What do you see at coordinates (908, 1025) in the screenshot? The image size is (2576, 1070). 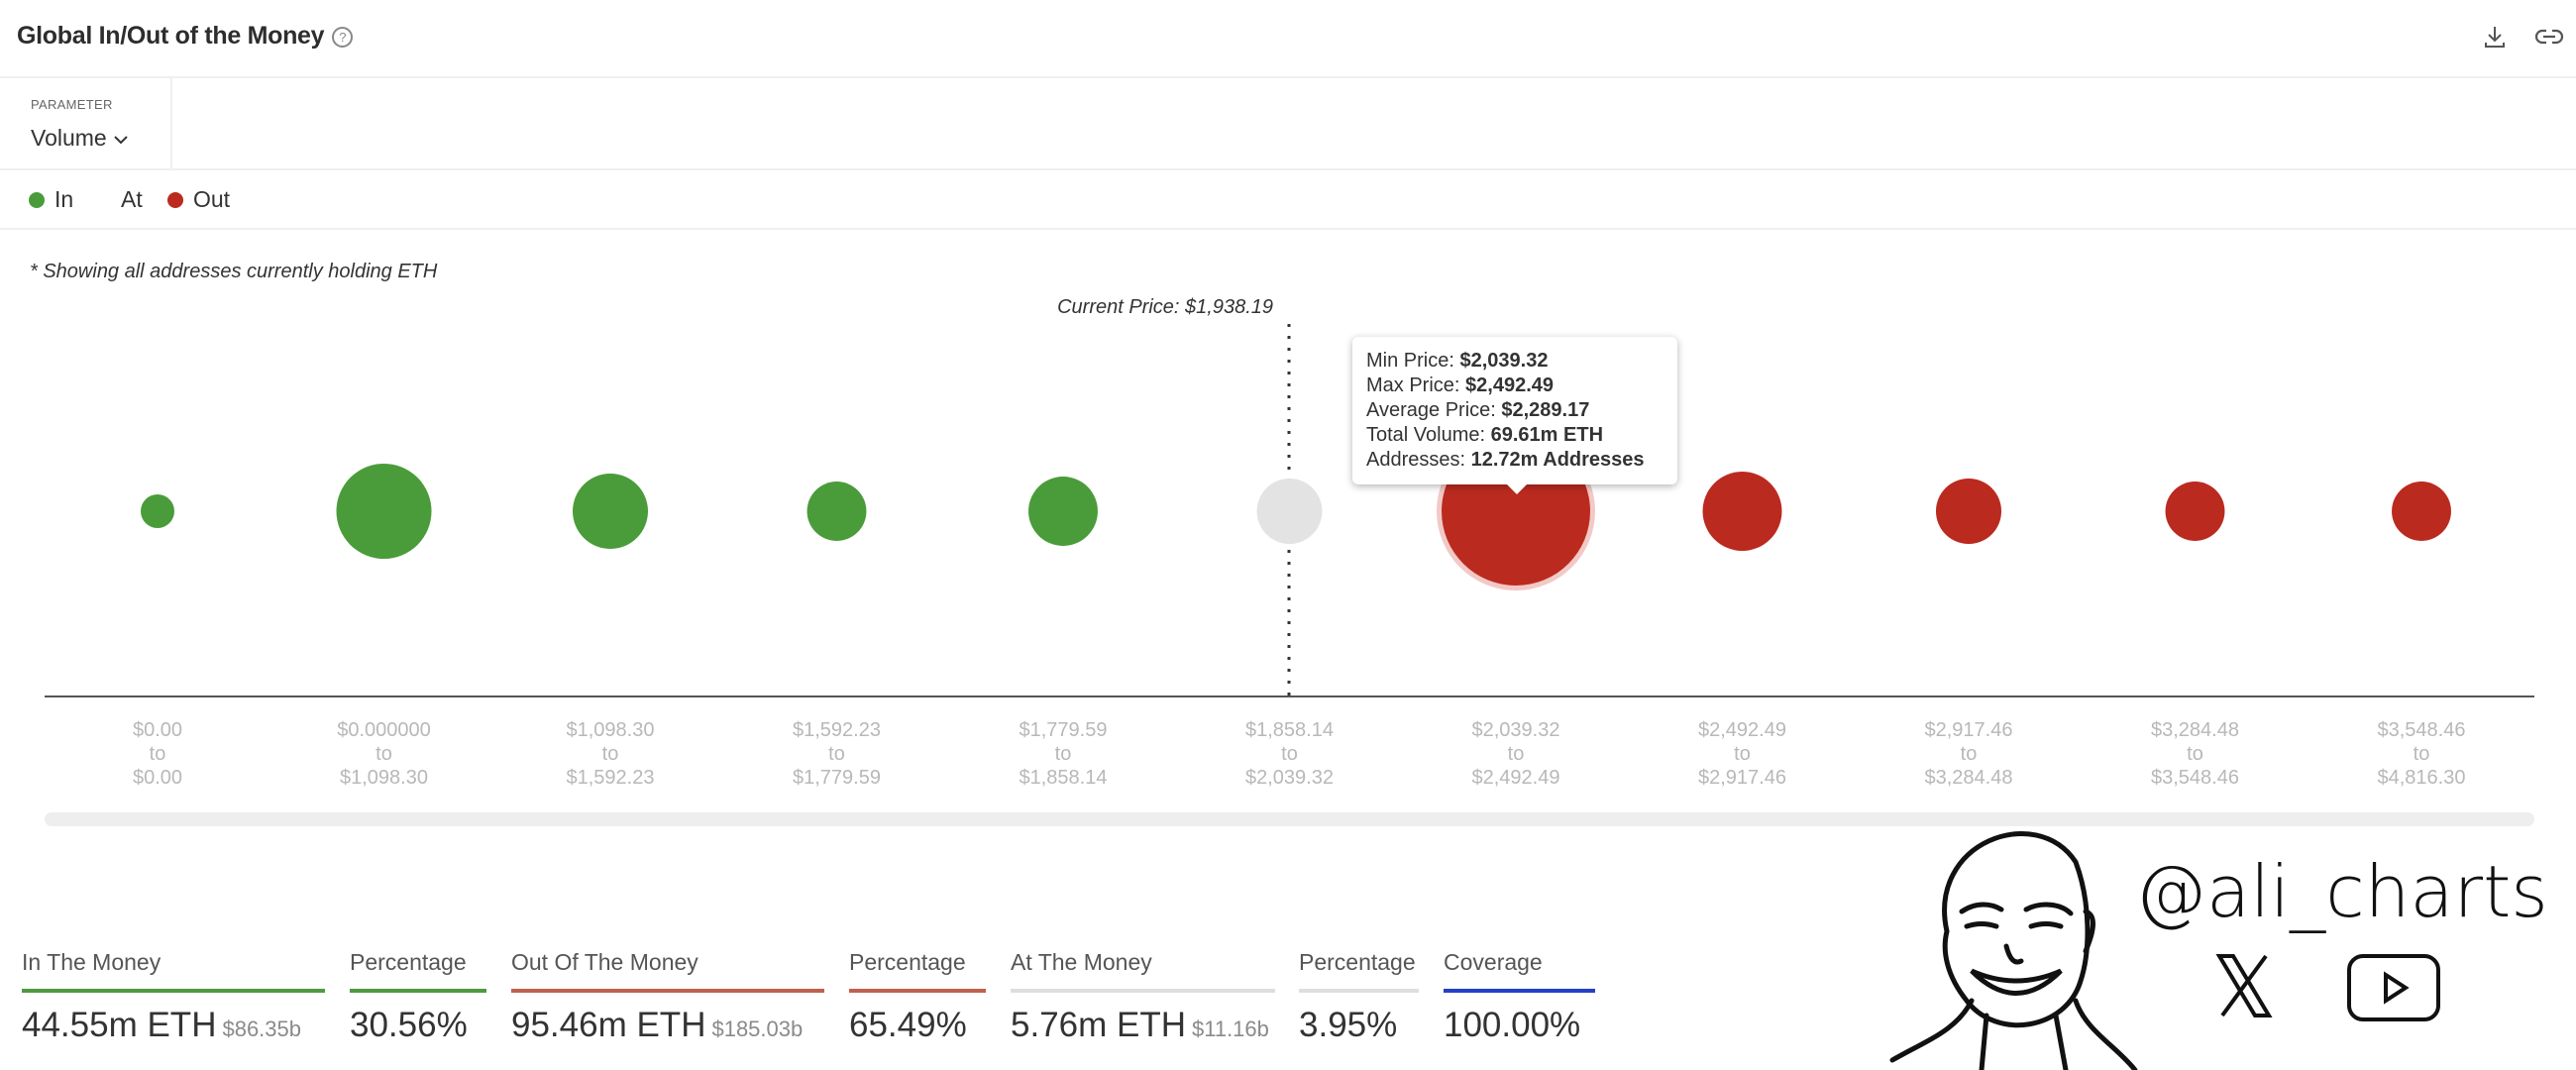 I see `stat-value: 65.49%` at bounding box center [908, 1025].